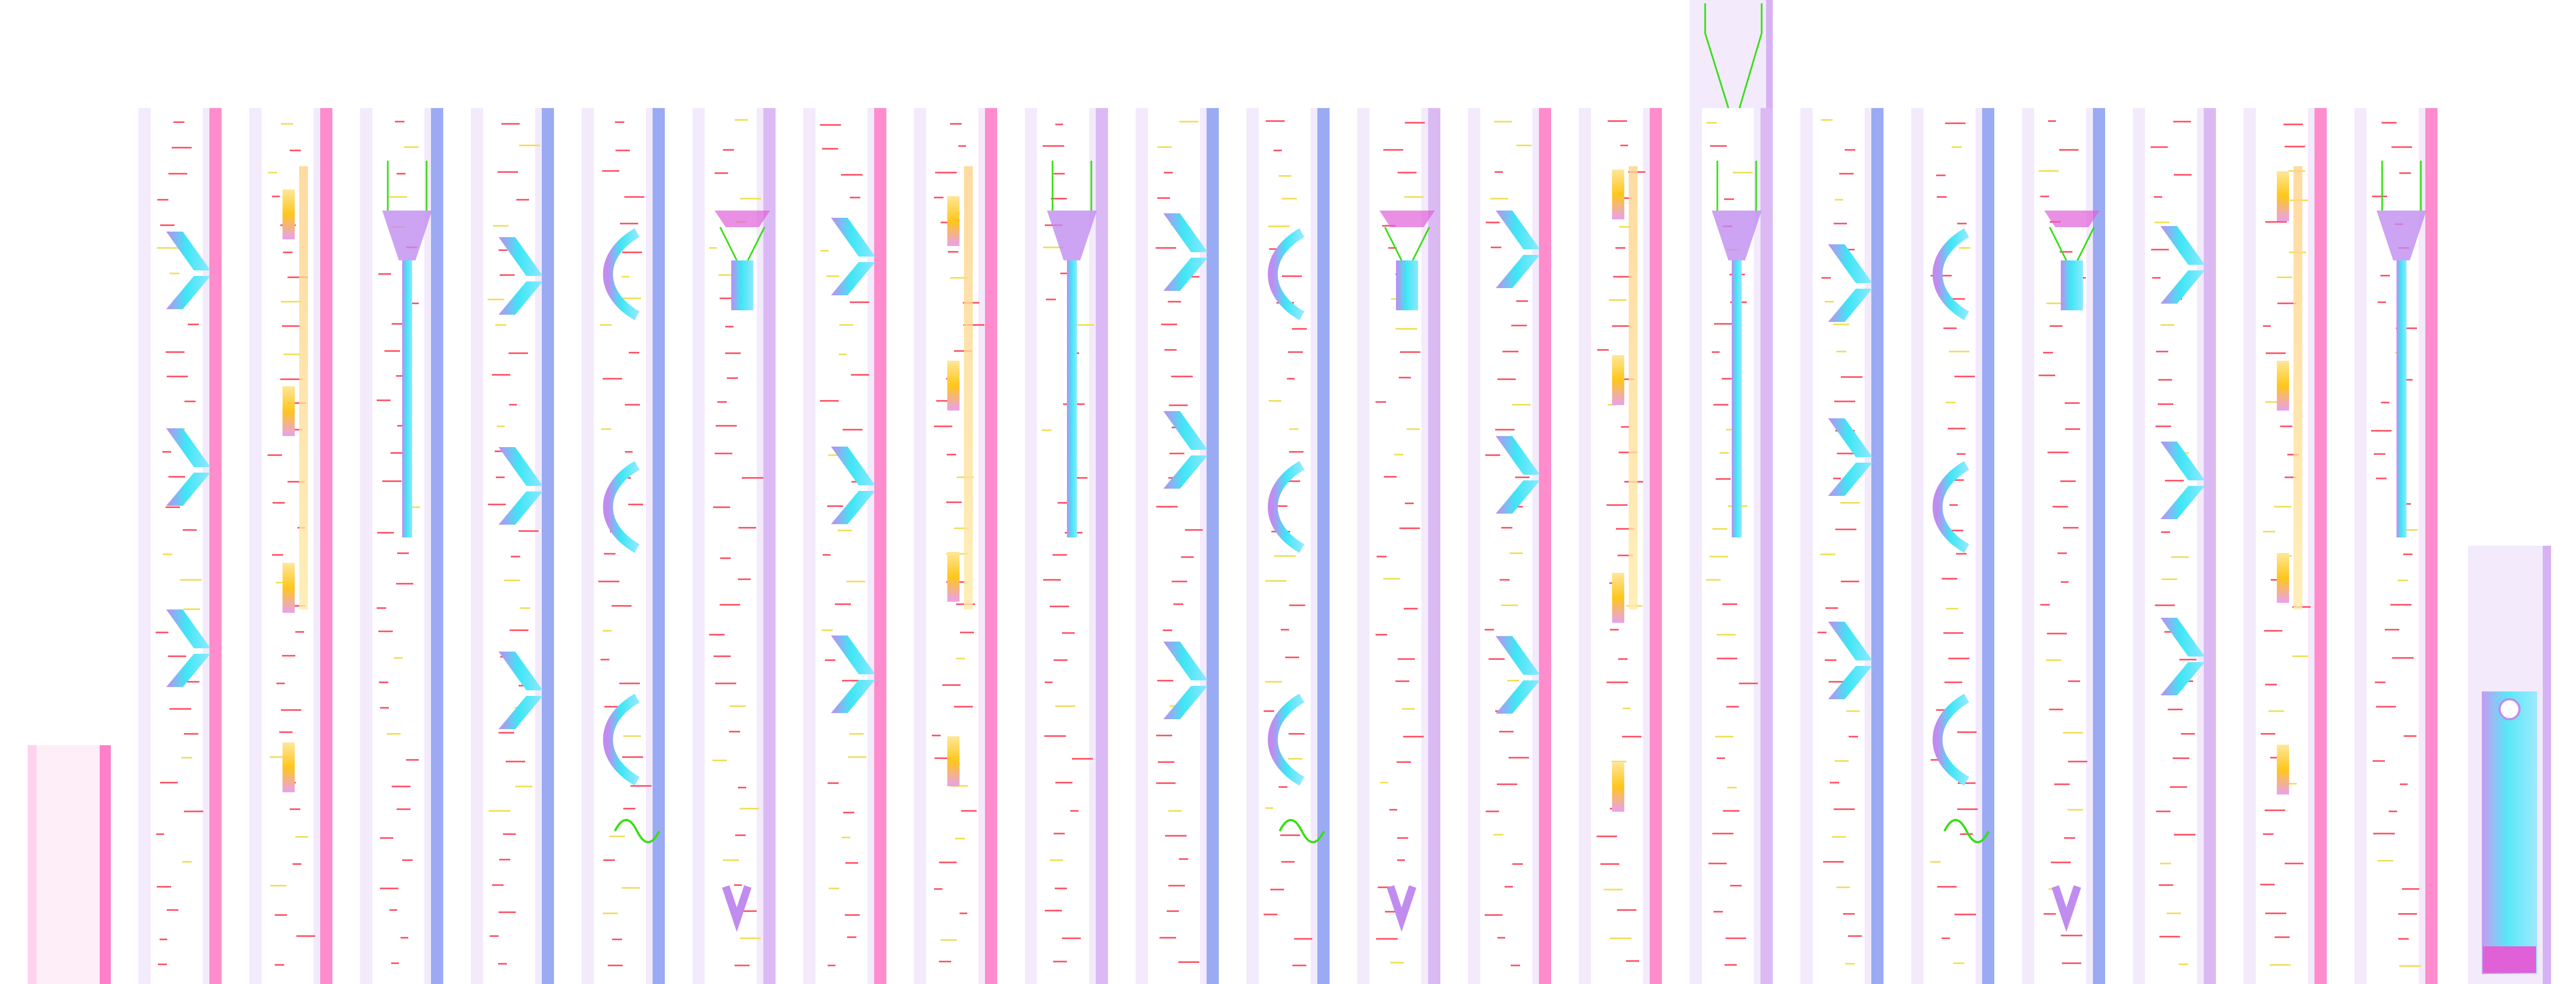 Image resolution: width=2576 pixels, height=984 pixels. What do you see at coordinates (2066, 908) in the screenshot?
I see `hook-icon` at bounding box center [2066, 908].